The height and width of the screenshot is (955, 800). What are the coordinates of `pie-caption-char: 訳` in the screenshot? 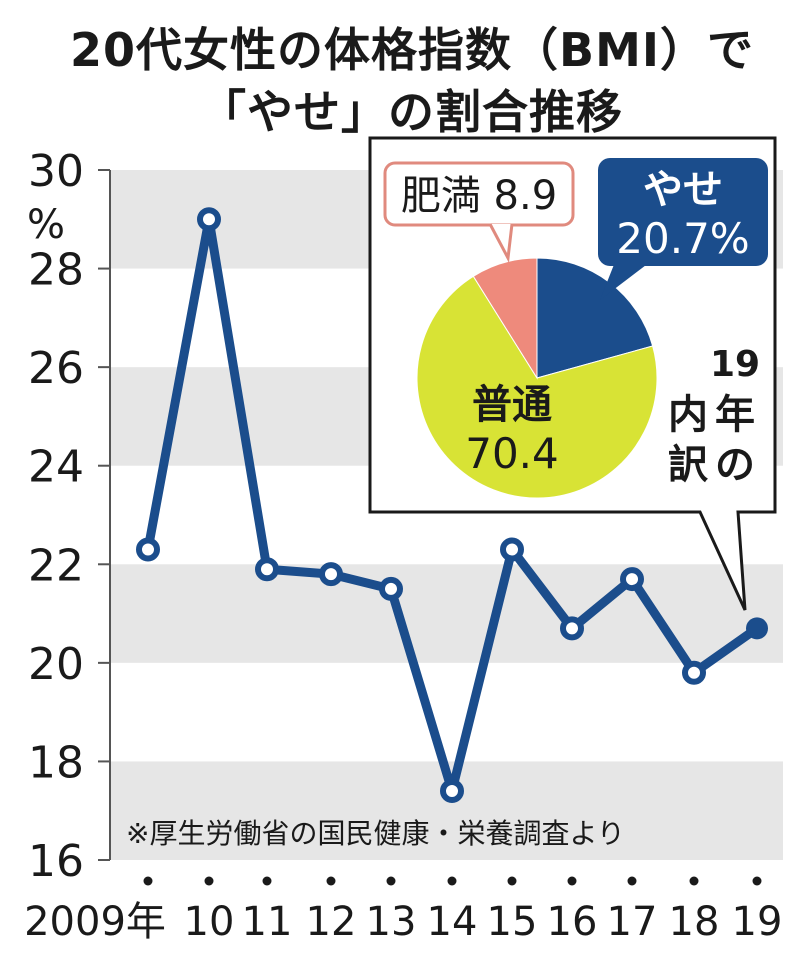 It's located at (688, 465).